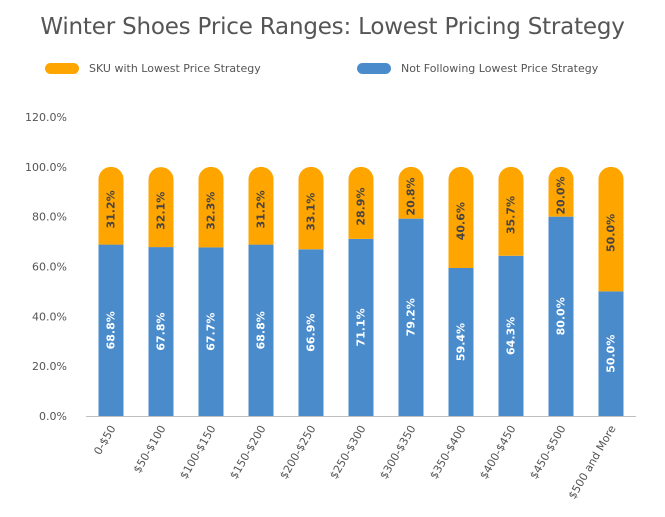  I want to click on y-tick-label: 60.0%, so click(49, 267).